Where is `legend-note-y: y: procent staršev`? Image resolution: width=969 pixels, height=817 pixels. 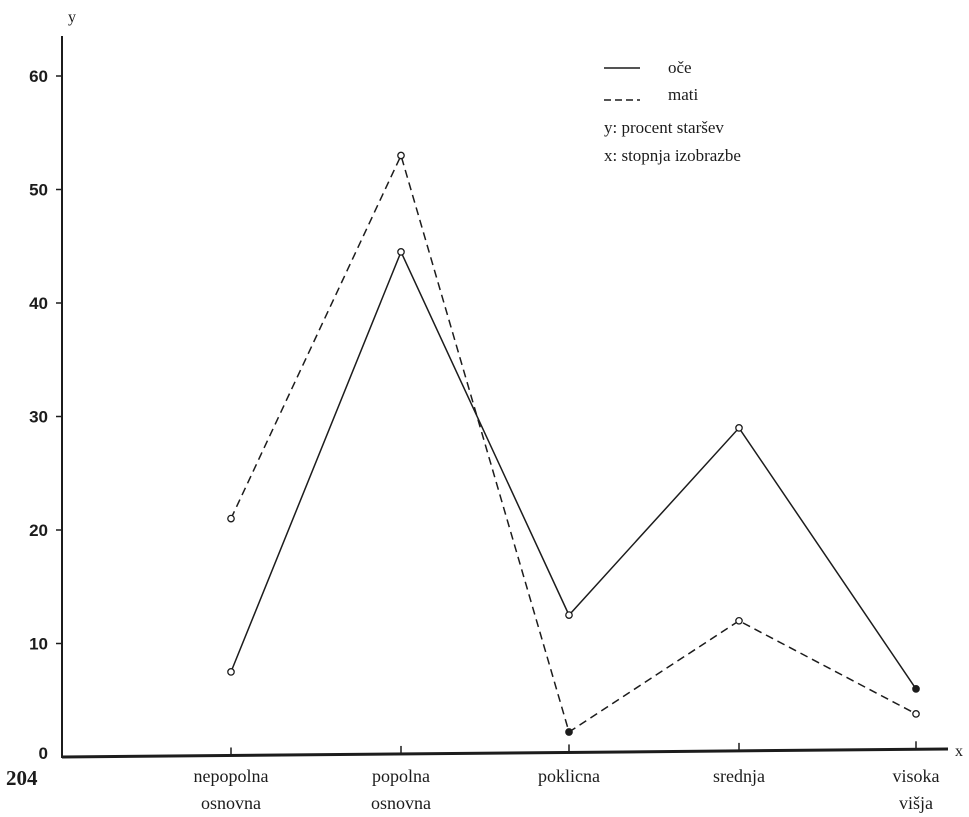
legend-note-y: y: procent staršev is located at coordinates (664, 127).